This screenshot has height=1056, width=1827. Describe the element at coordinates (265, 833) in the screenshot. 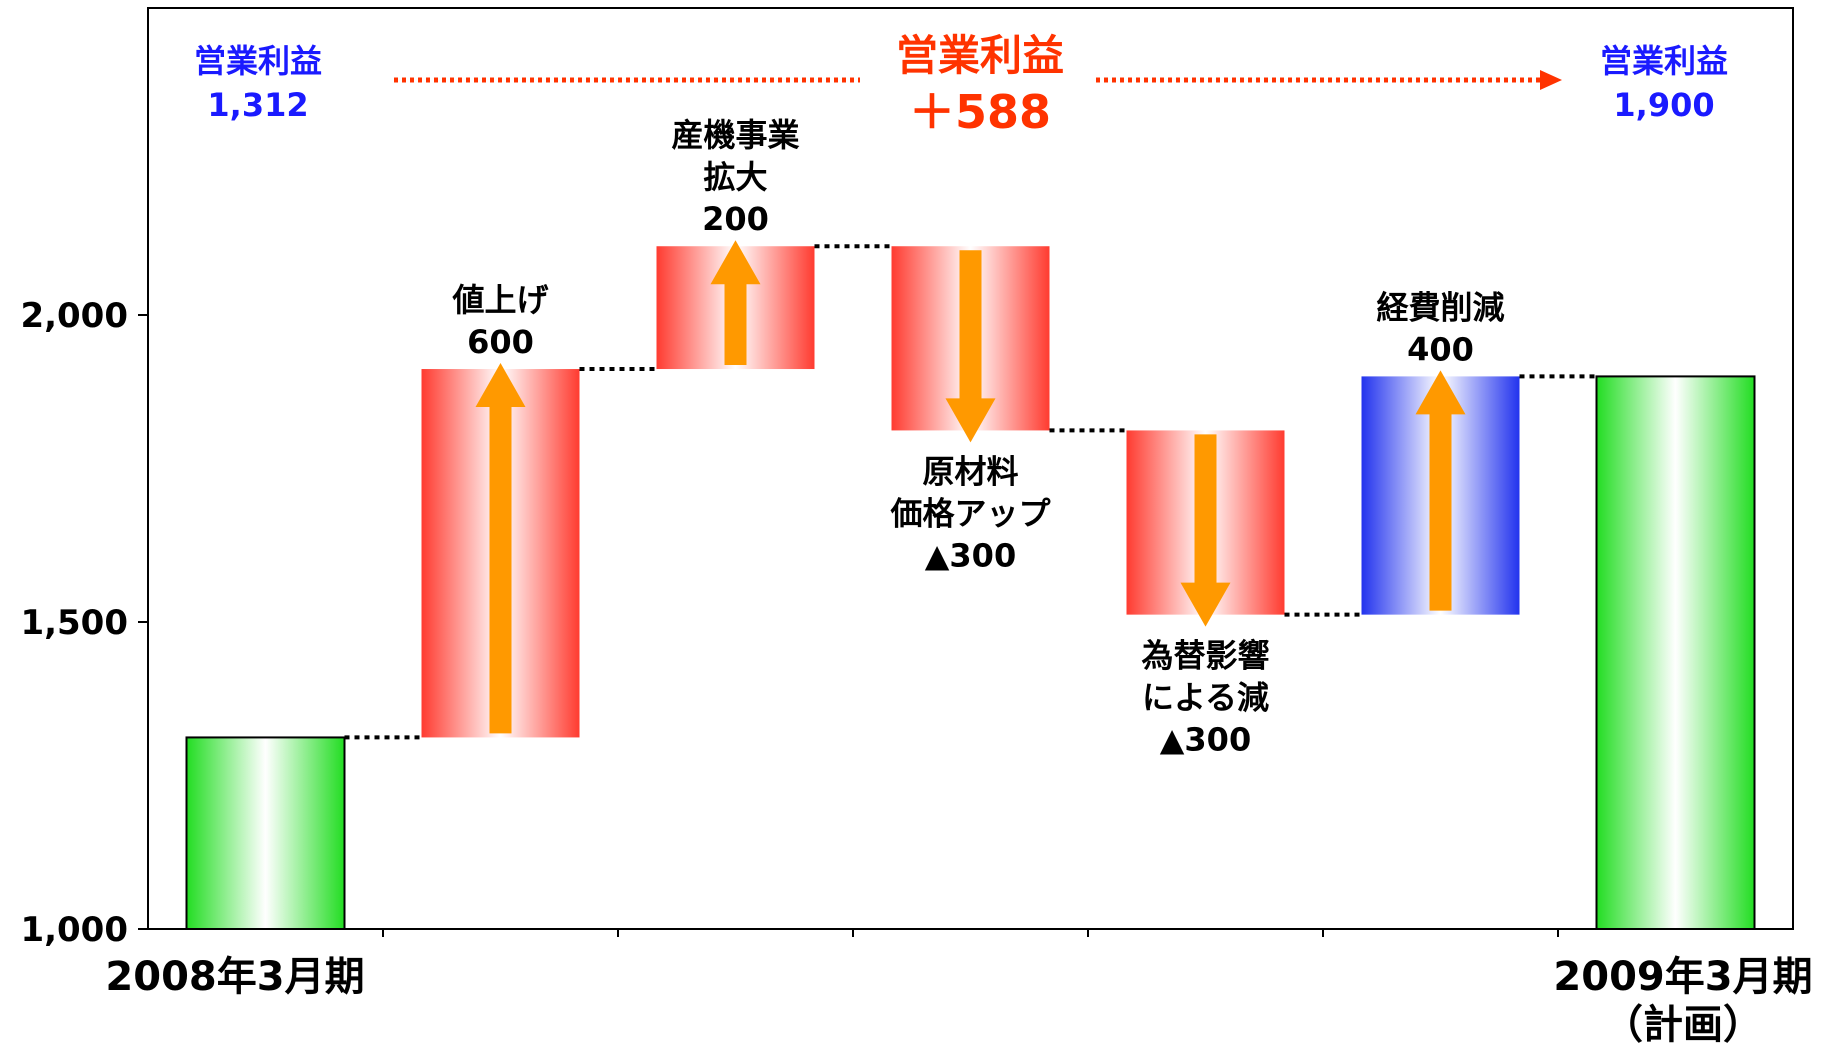

I see `bar-start` at that location.